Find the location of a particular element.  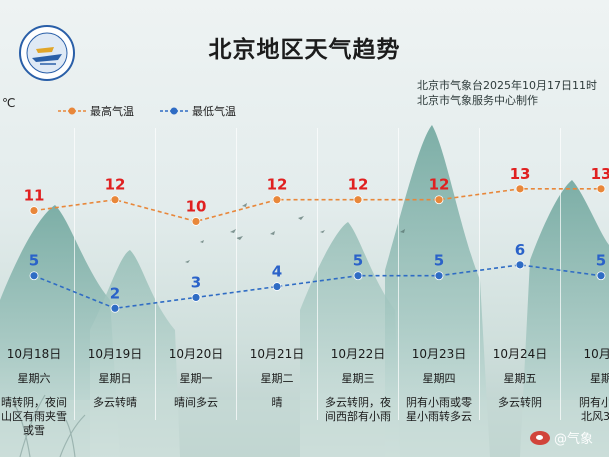

value-label-low-4: 5 is located at coordinates (358, 261).